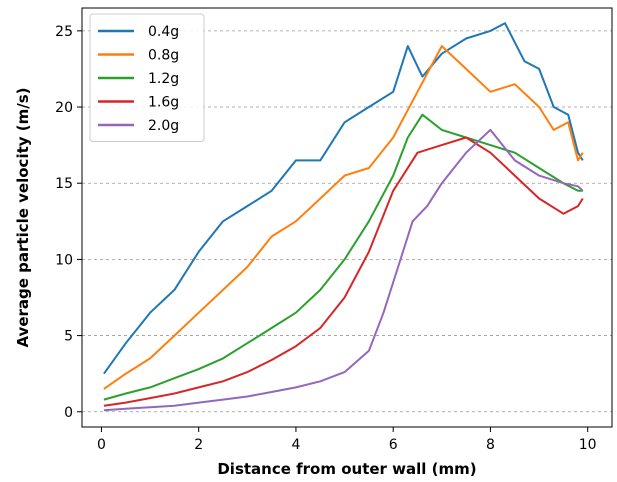  I want to click on legend-label: 0.8g, so click(163, 56).